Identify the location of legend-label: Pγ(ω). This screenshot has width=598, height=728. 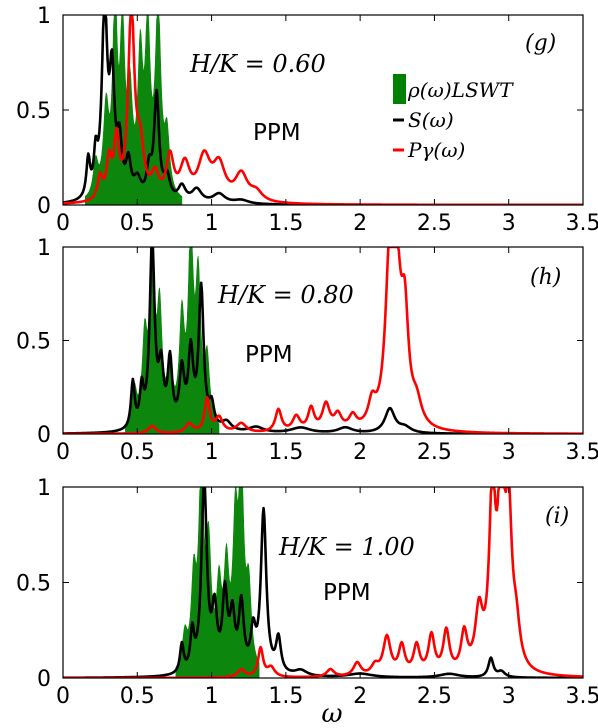
(436, 150).